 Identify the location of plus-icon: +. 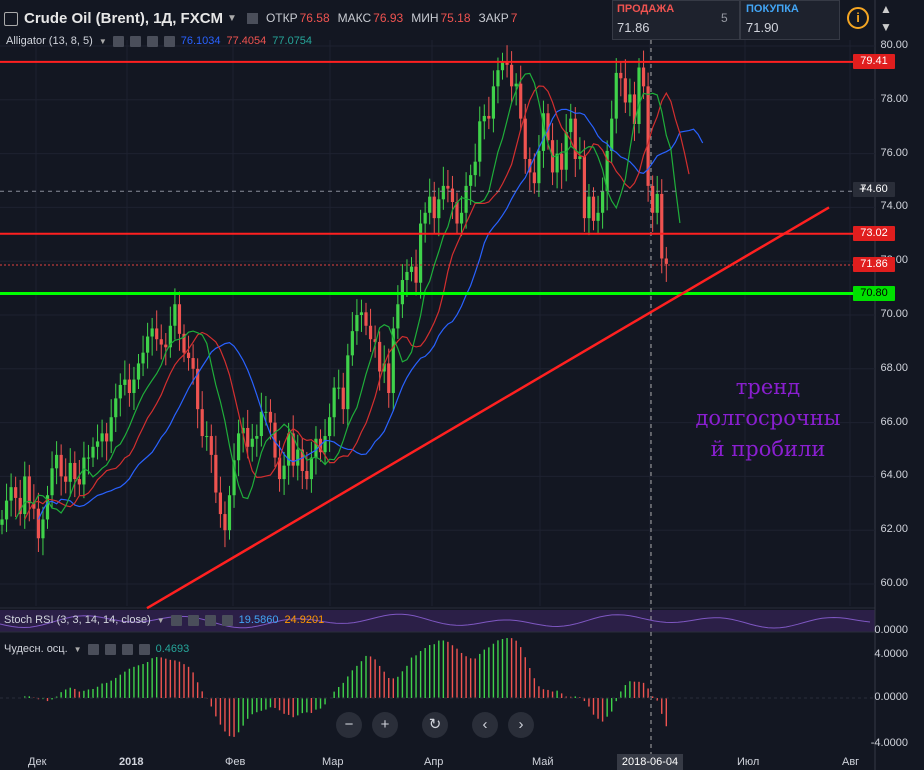
(863, 188).